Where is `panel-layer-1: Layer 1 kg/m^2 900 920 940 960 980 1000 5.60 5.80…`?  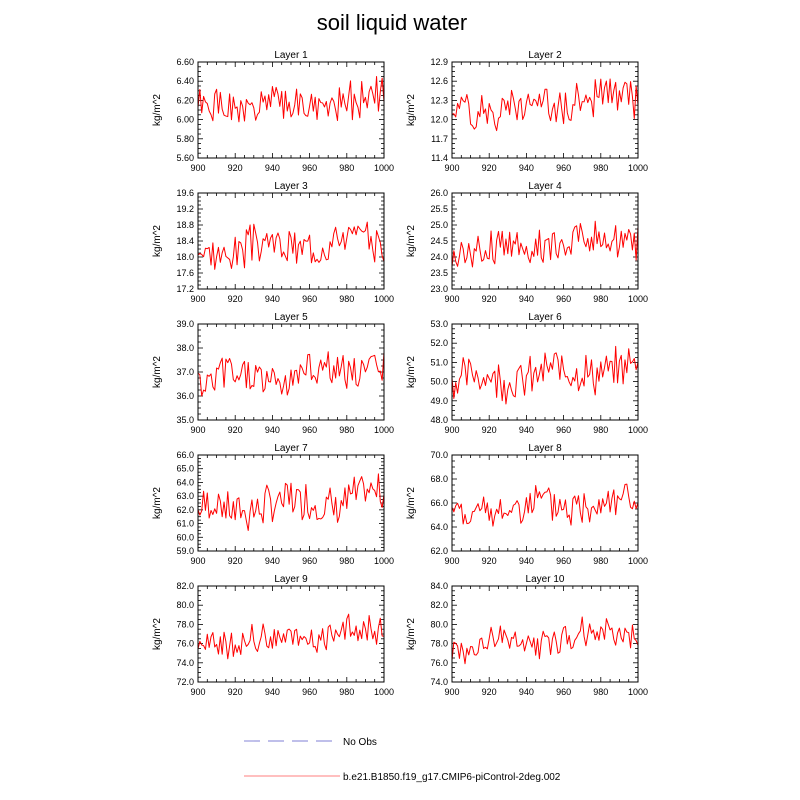
panel-layer-1: Layer 1 kg/m^2 900 920 940 960 980 1000 5.60 5.80… is located at coordinates (273, 111).